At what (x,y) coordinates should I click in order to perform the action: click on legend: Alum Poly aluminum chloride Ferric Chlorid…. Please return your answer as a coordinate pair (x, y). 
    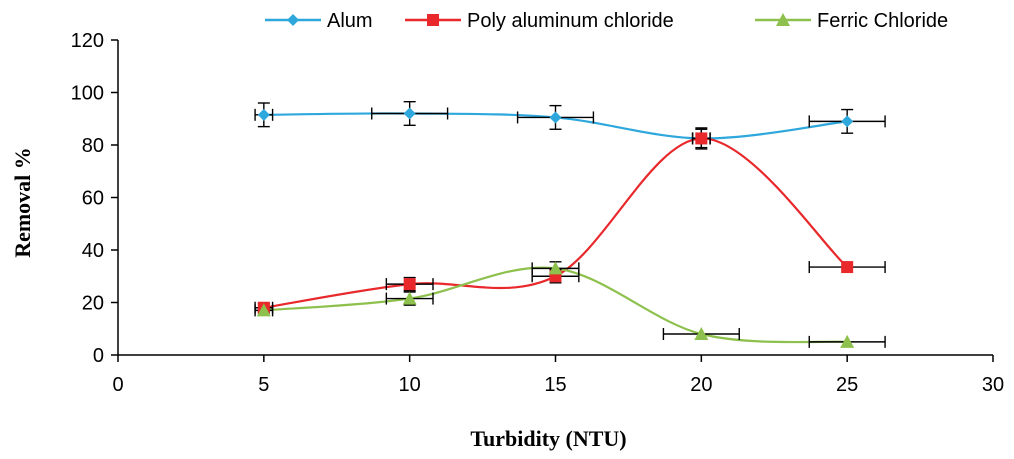
    Looking at the image, I should click on (606, 21).